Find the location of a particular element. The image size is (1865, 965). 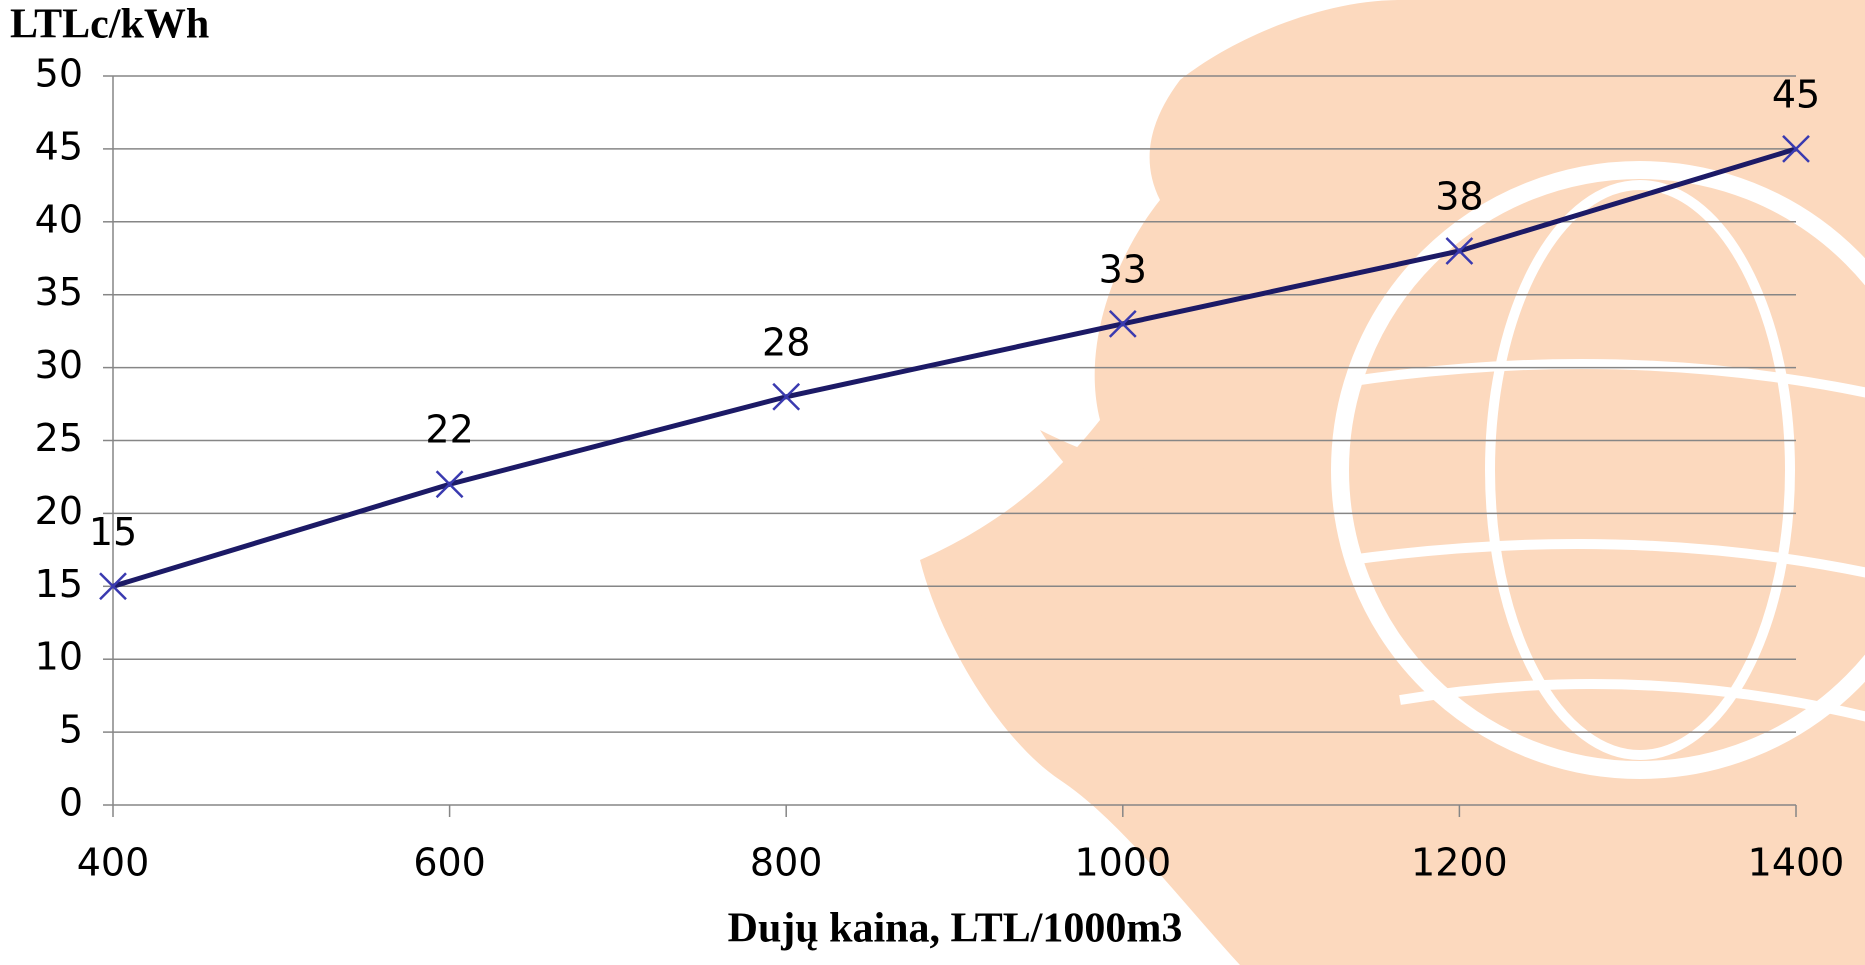

y-tick-label: 50 is located at coordinates (59, 74).